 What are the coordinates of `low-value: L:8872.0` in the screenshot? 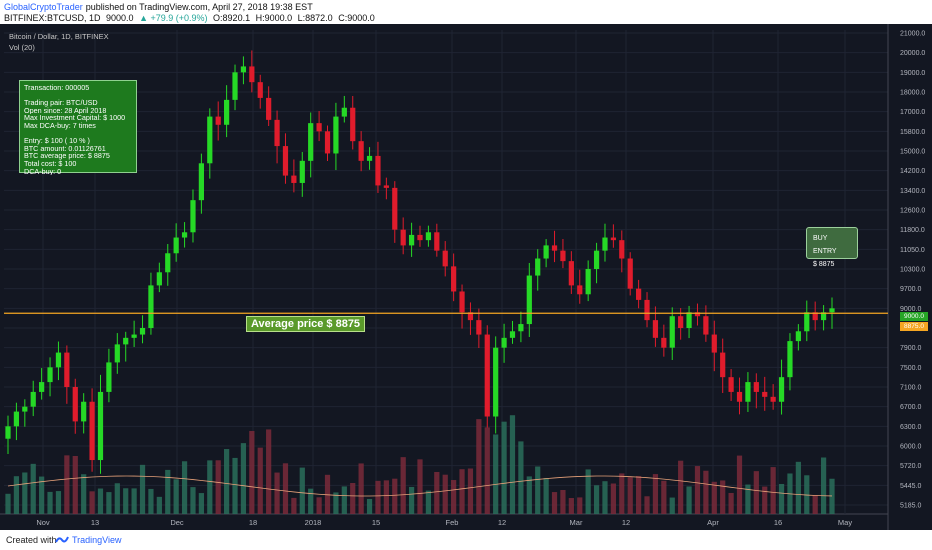 It's located at (315, 18).